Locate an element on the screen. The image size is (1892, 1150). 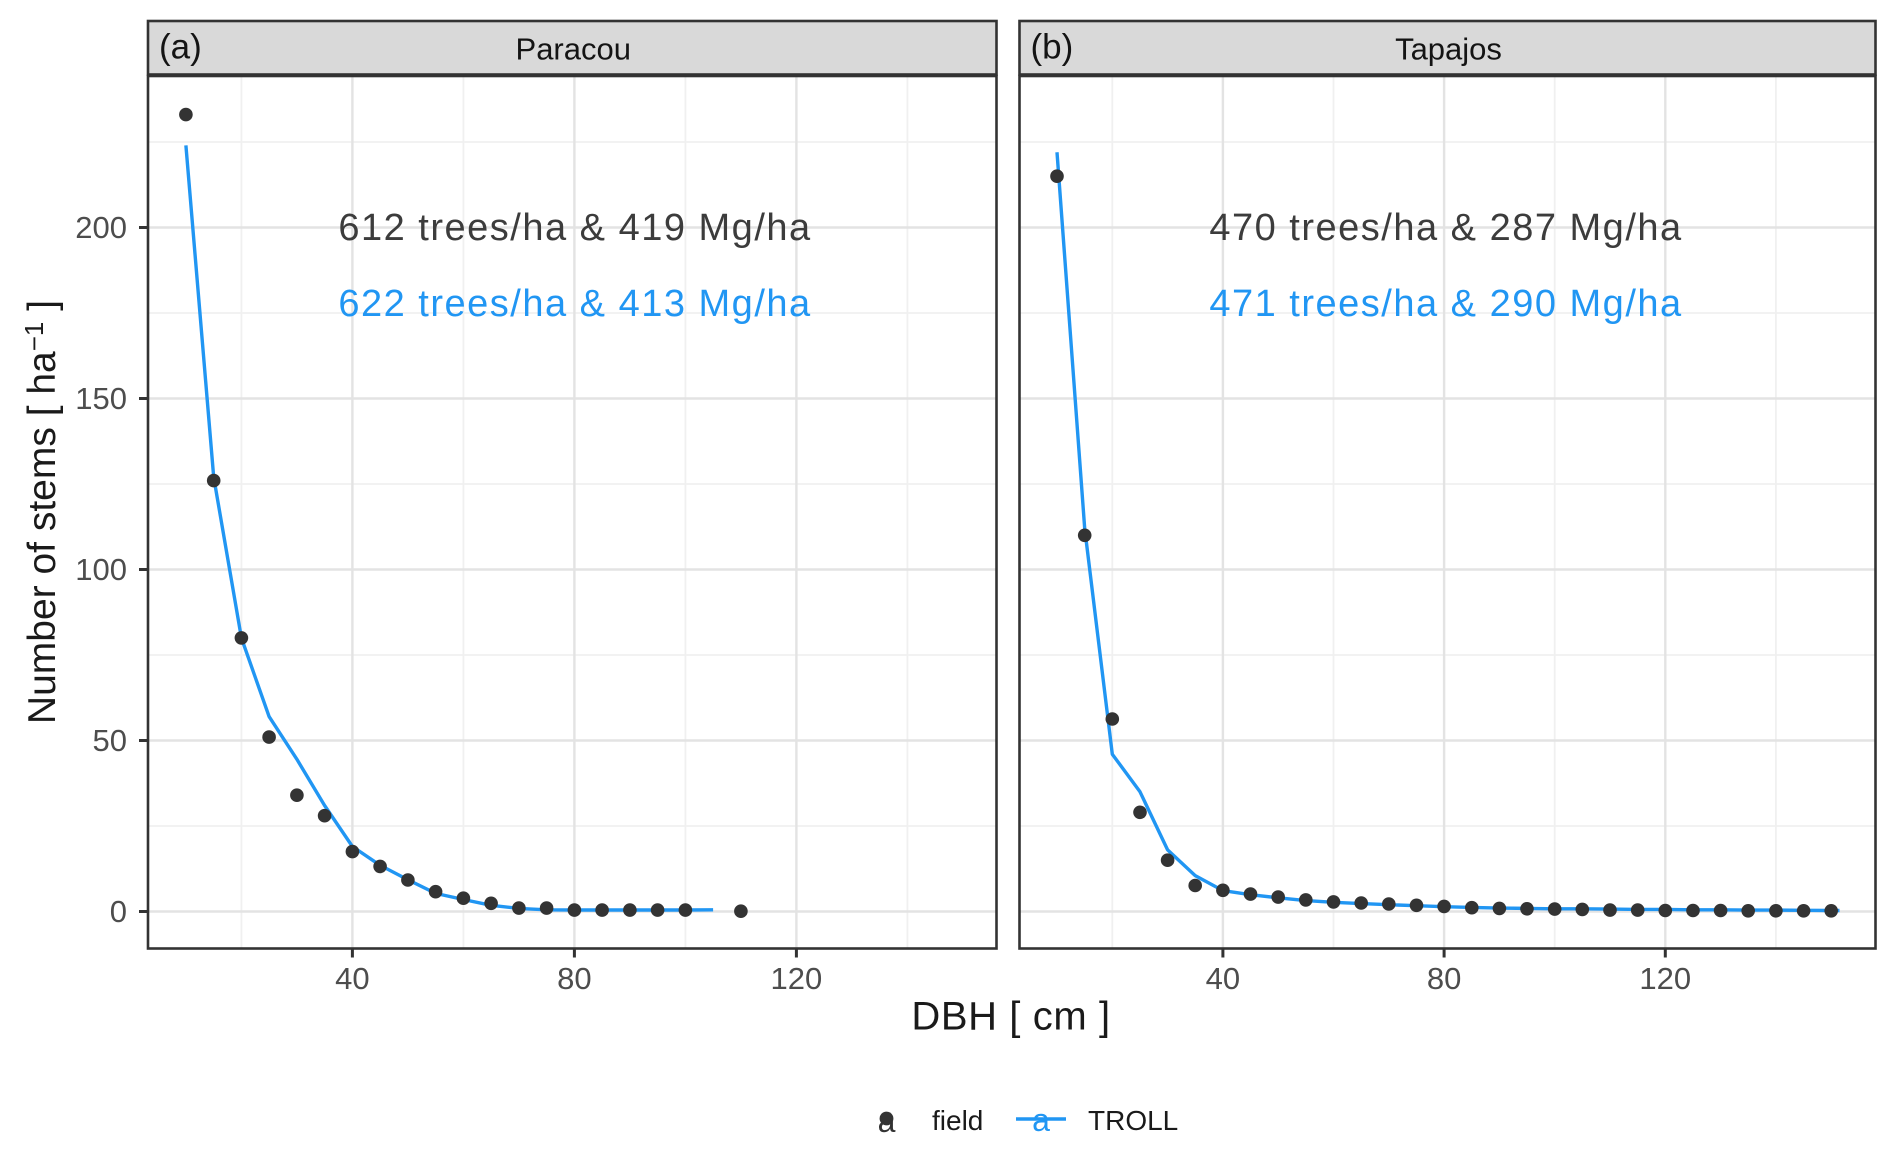
svg-text: DBH [ cm ] is located at coordinates (1010, 1017).